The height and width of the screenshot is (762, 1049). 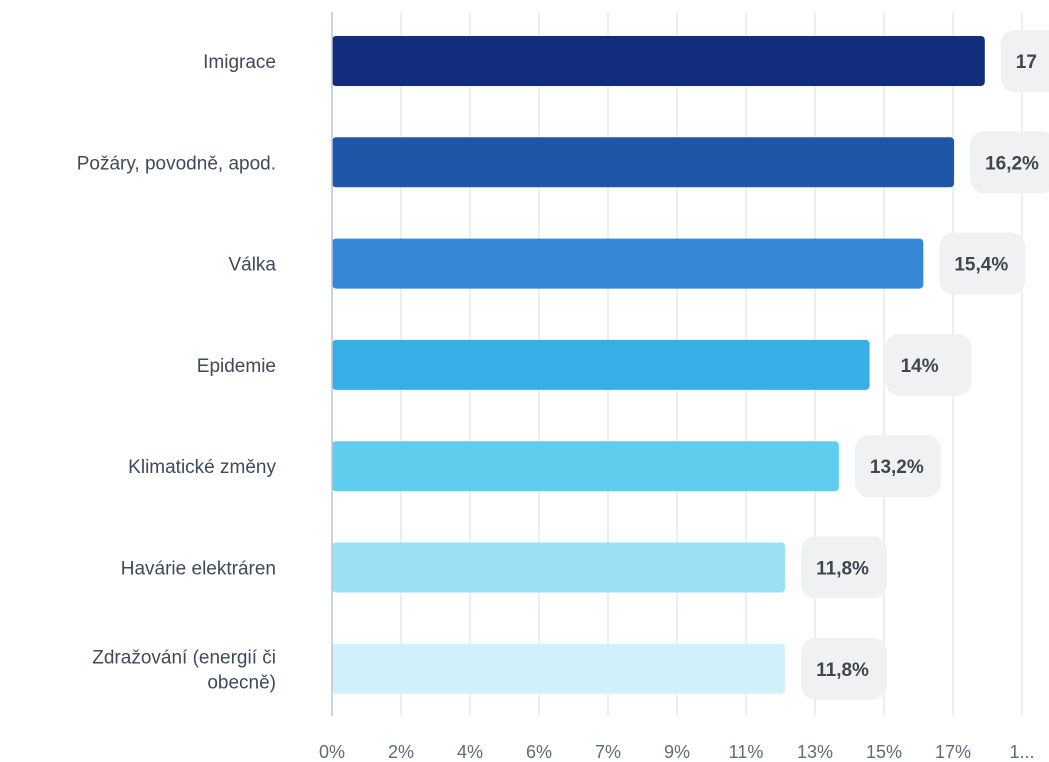 What do you see at coordinates (884, 752) in the screenshot?
I see `x-tick-label: 15%` at bounding box center [884, 752].